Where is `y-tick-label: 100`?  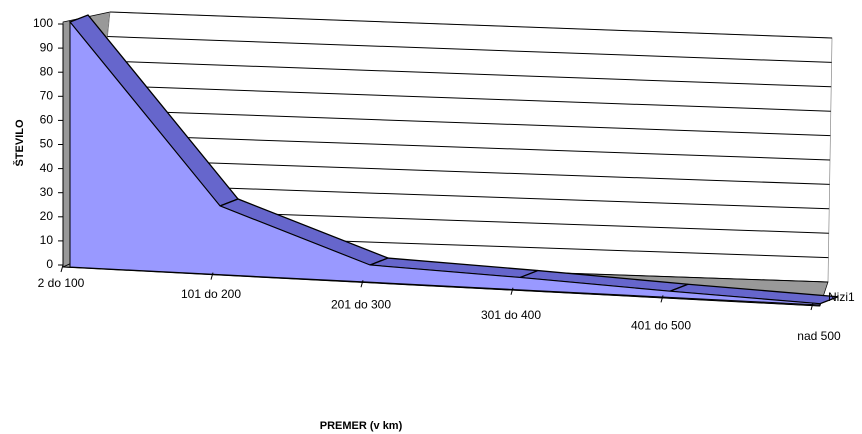 y-tick-label: 100 is located at coordinates (43, 23).